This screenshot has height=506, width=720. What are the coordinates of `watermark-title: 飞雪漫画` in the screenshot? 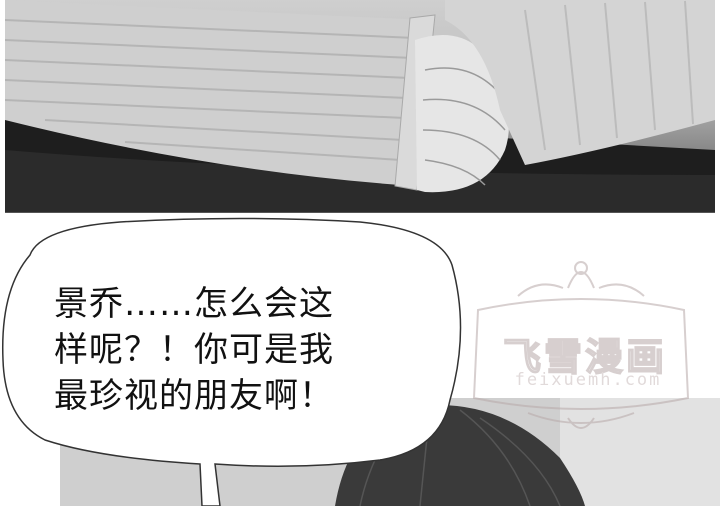 It's located at (584, 357).